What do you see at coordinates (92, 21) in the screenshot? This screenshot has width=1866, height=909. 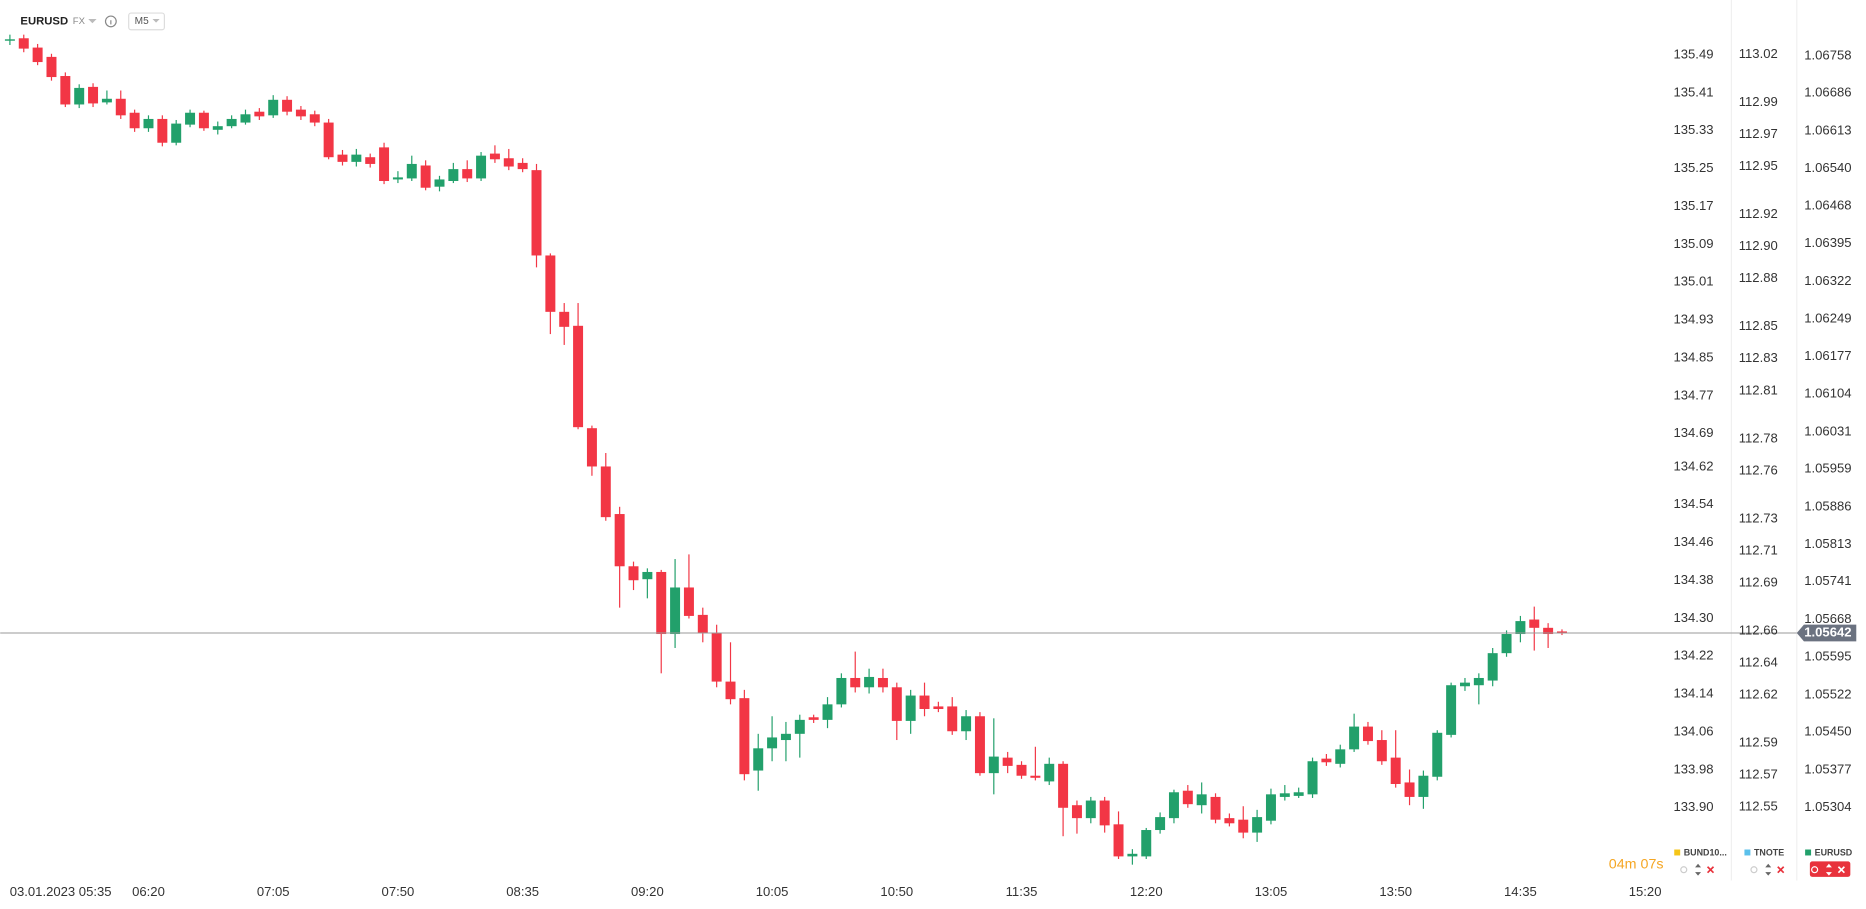 I see `market-dropdown` at bounding box center [92, 21].